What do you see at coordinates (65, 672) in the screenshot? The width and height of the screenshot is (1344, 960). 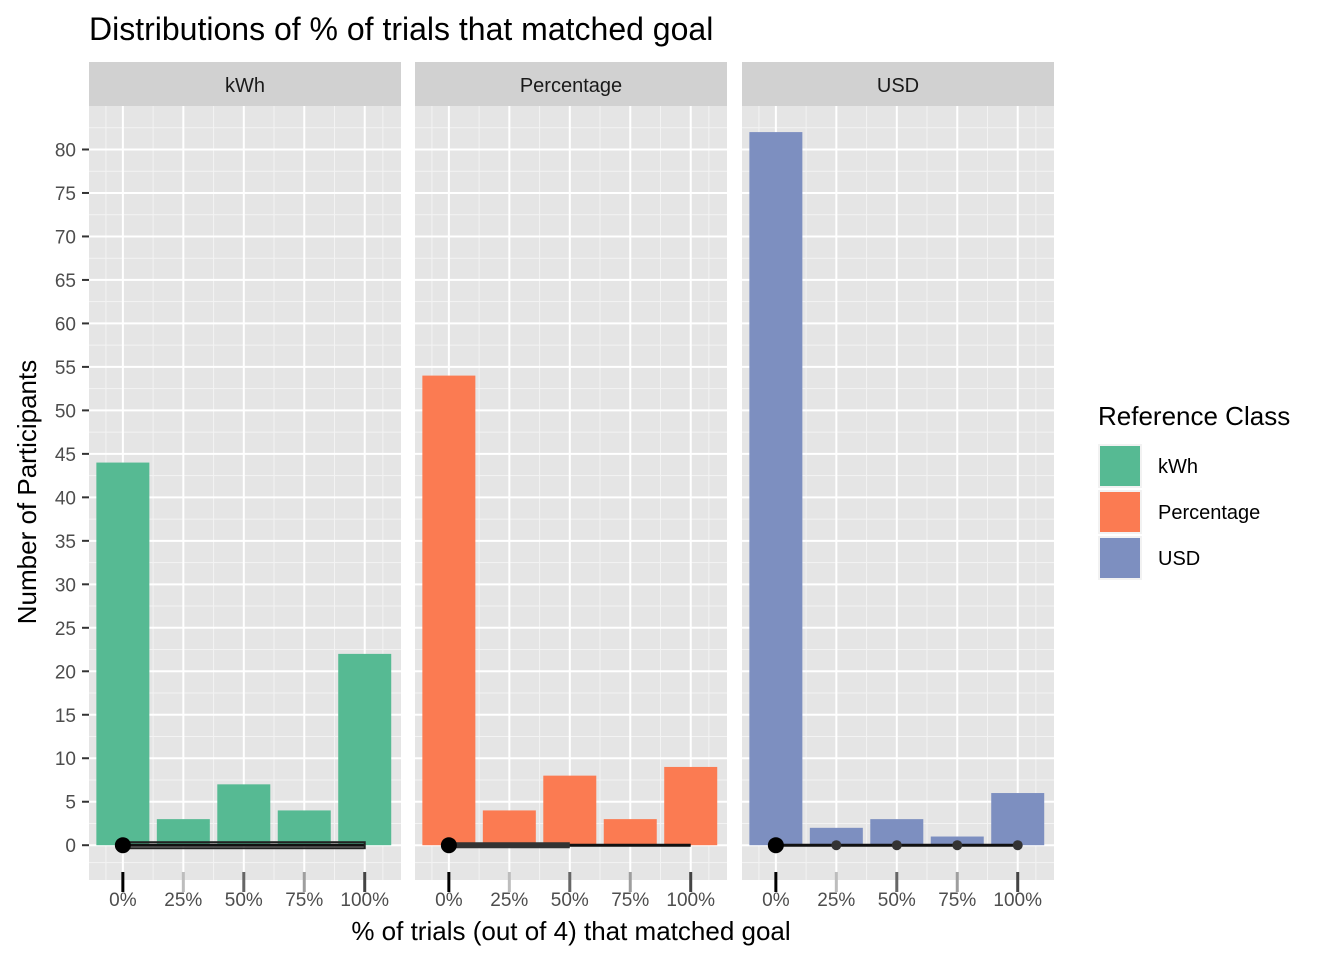 I see `y-tick-label: 20` at bounding box center [65, 672].